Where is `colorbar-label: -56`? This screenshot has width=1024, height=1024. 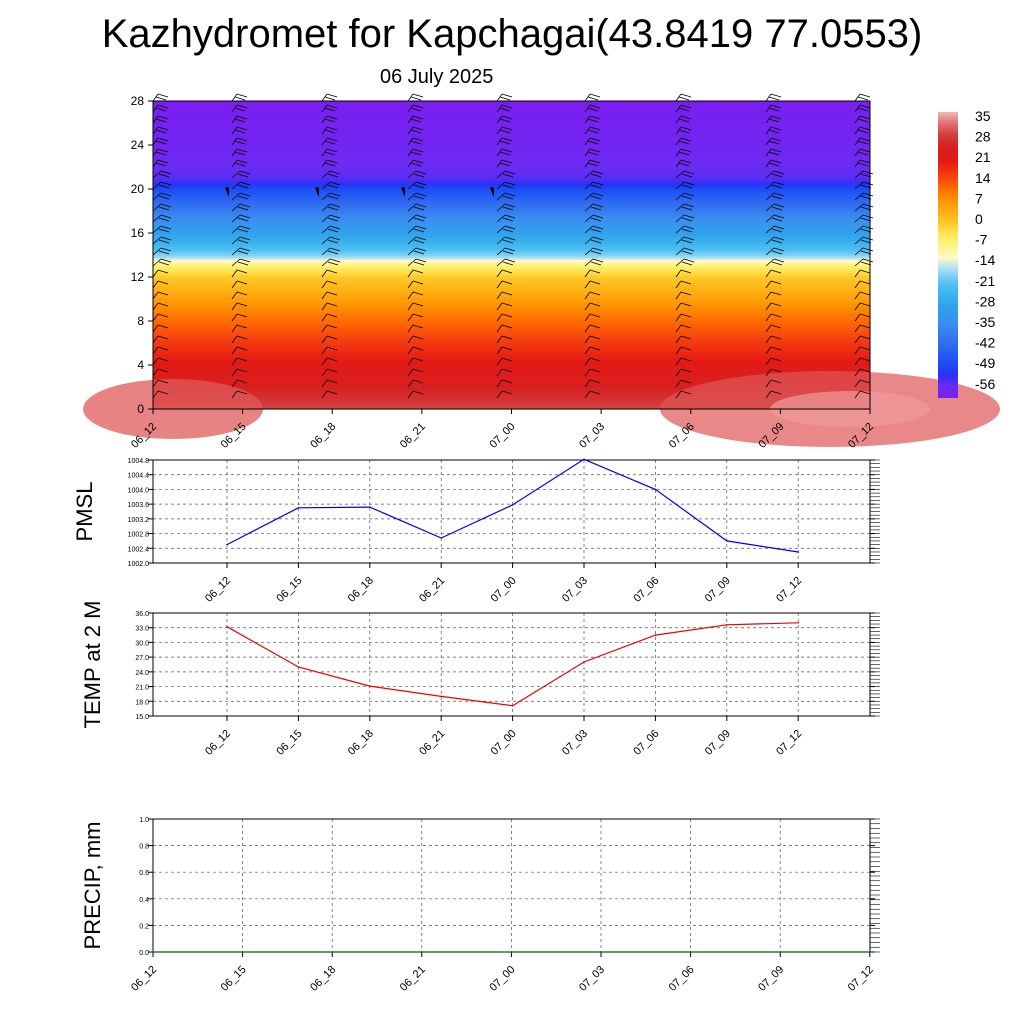 colorbar-label: -56 is located at coordinates (985, 384).